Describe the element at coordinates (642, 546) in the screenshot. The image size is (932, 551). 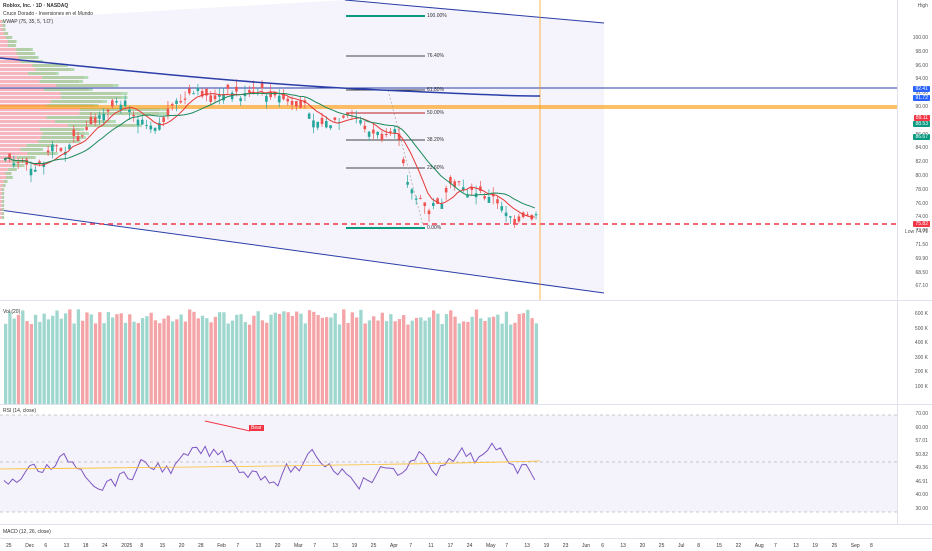
I see `time-tick: 20` at that location.